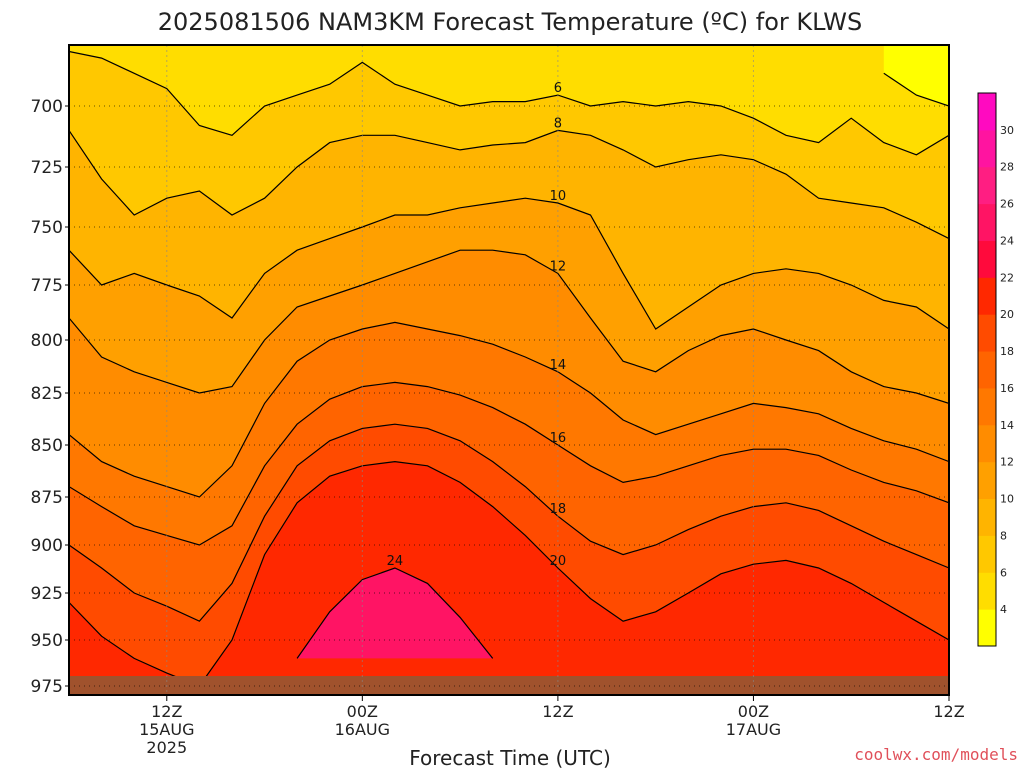  I want to click on colorbar-label-20: 20, so click(1007, 314).